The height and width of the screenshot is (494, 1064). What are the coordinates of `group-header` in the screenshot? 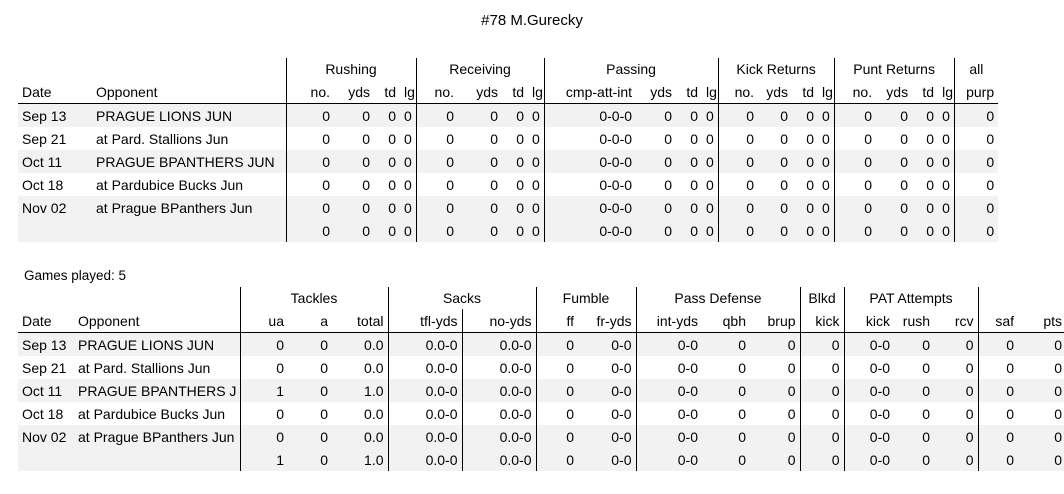 It's located at (129, 298).